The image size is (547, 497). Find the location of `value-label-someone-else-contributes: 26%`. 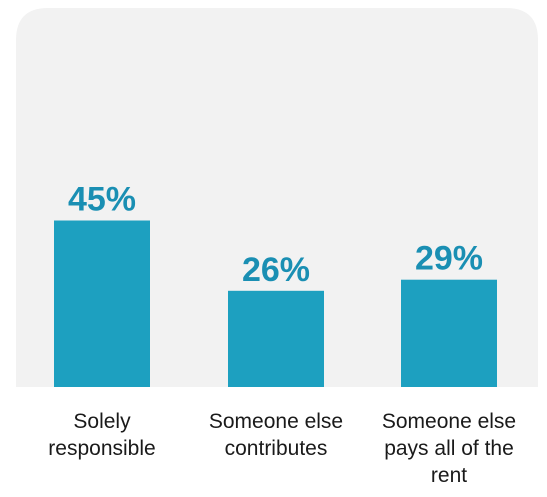

value-label-someone-else-contributes: 26% is located at coordinates (276, 270).